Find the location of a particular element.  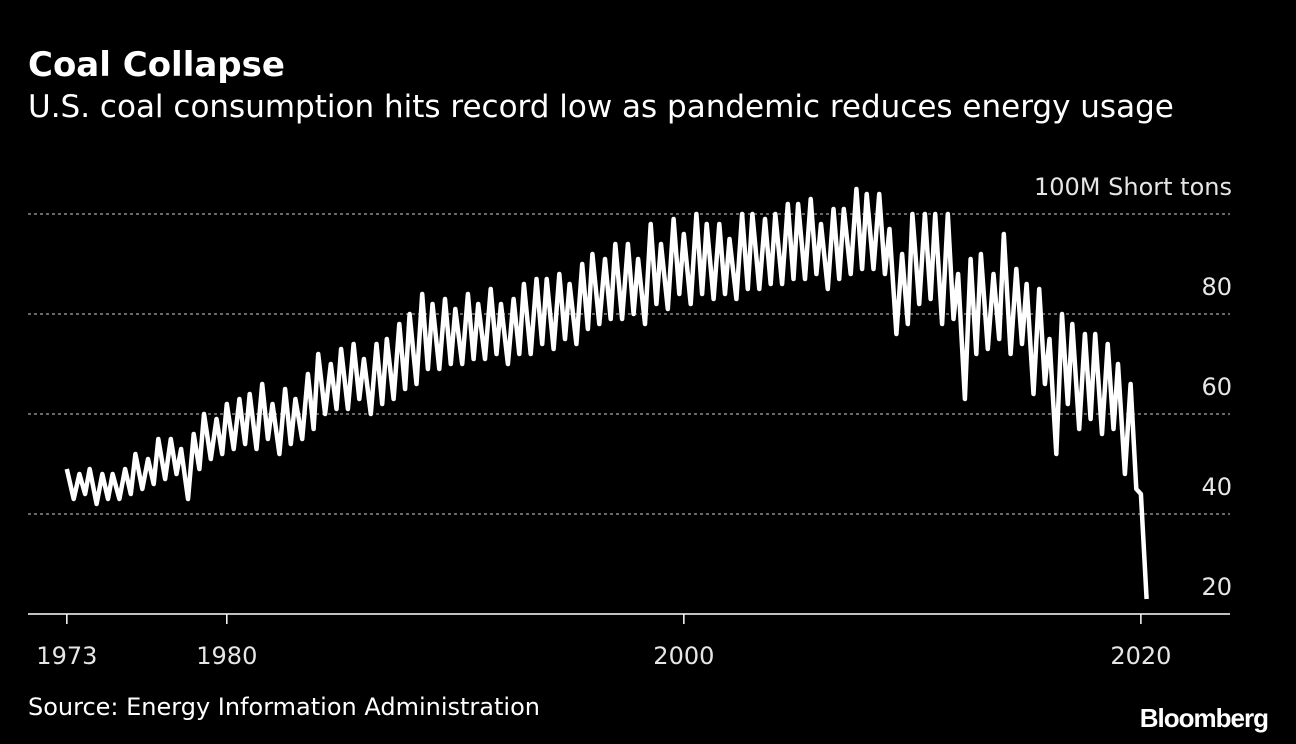

brand-logo: Bloomberg is located at coordinates (1204, 718).